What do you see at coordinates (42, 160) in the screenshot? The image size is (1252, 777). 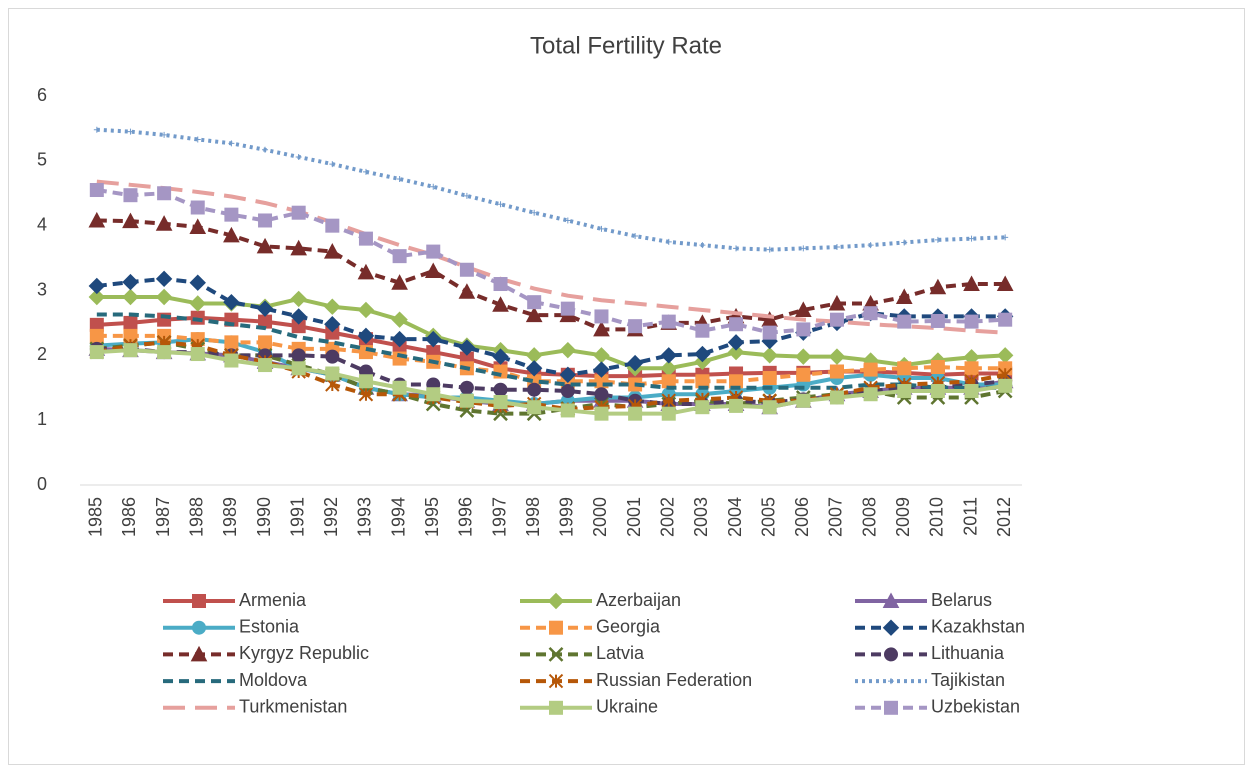 I see `y-tick-label: 5` at bounding box center [42, 160].